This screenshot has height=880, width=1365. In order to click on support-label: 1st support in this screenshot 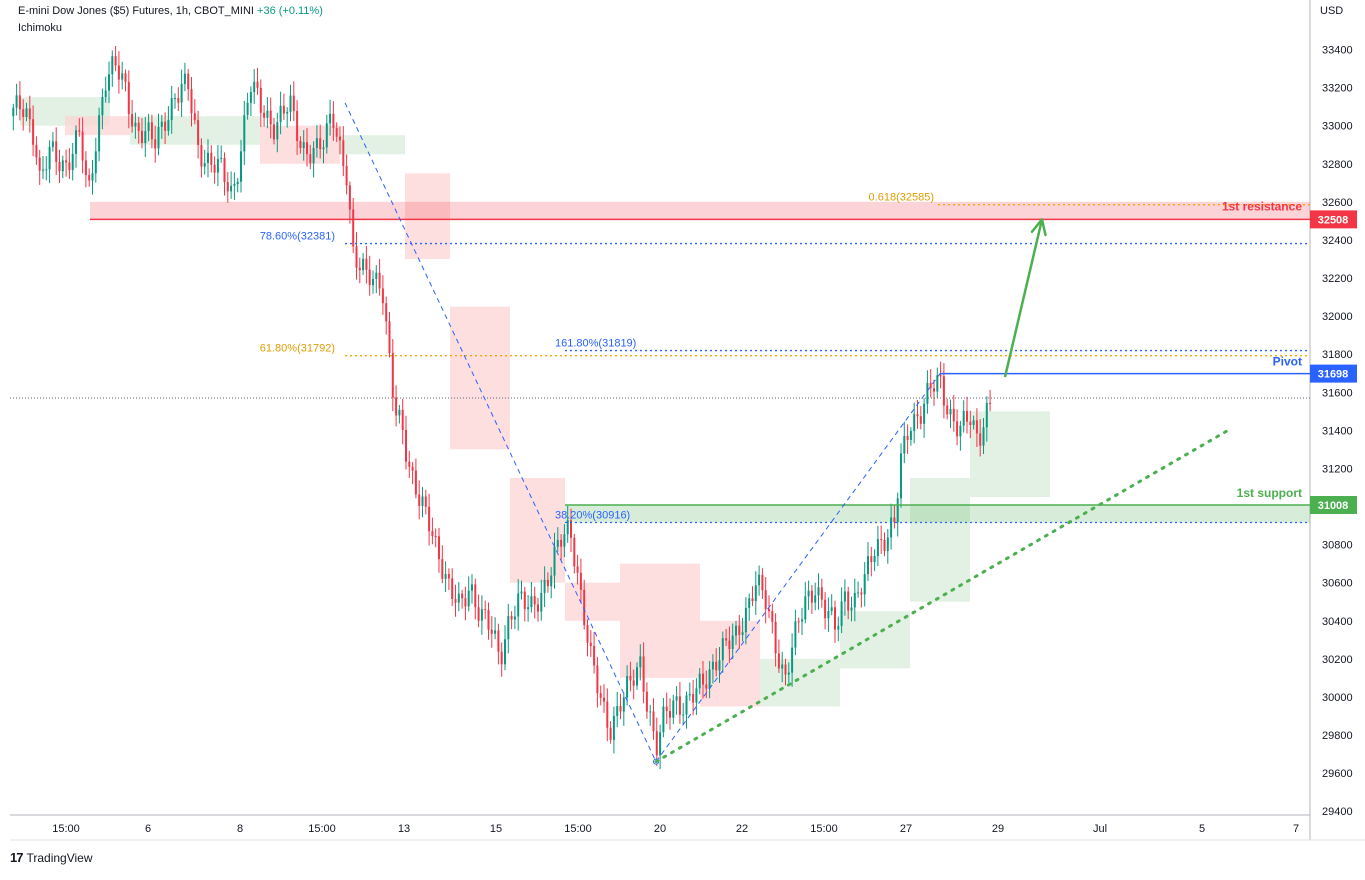, I will do `click(1269, 493)`.